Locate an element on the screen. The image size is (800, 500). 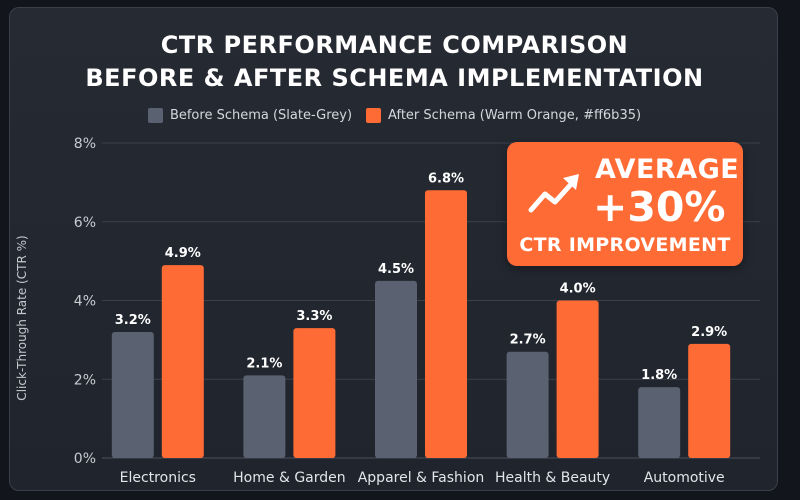
data-label-before: 1.8% is located at coordinates (659, 375).